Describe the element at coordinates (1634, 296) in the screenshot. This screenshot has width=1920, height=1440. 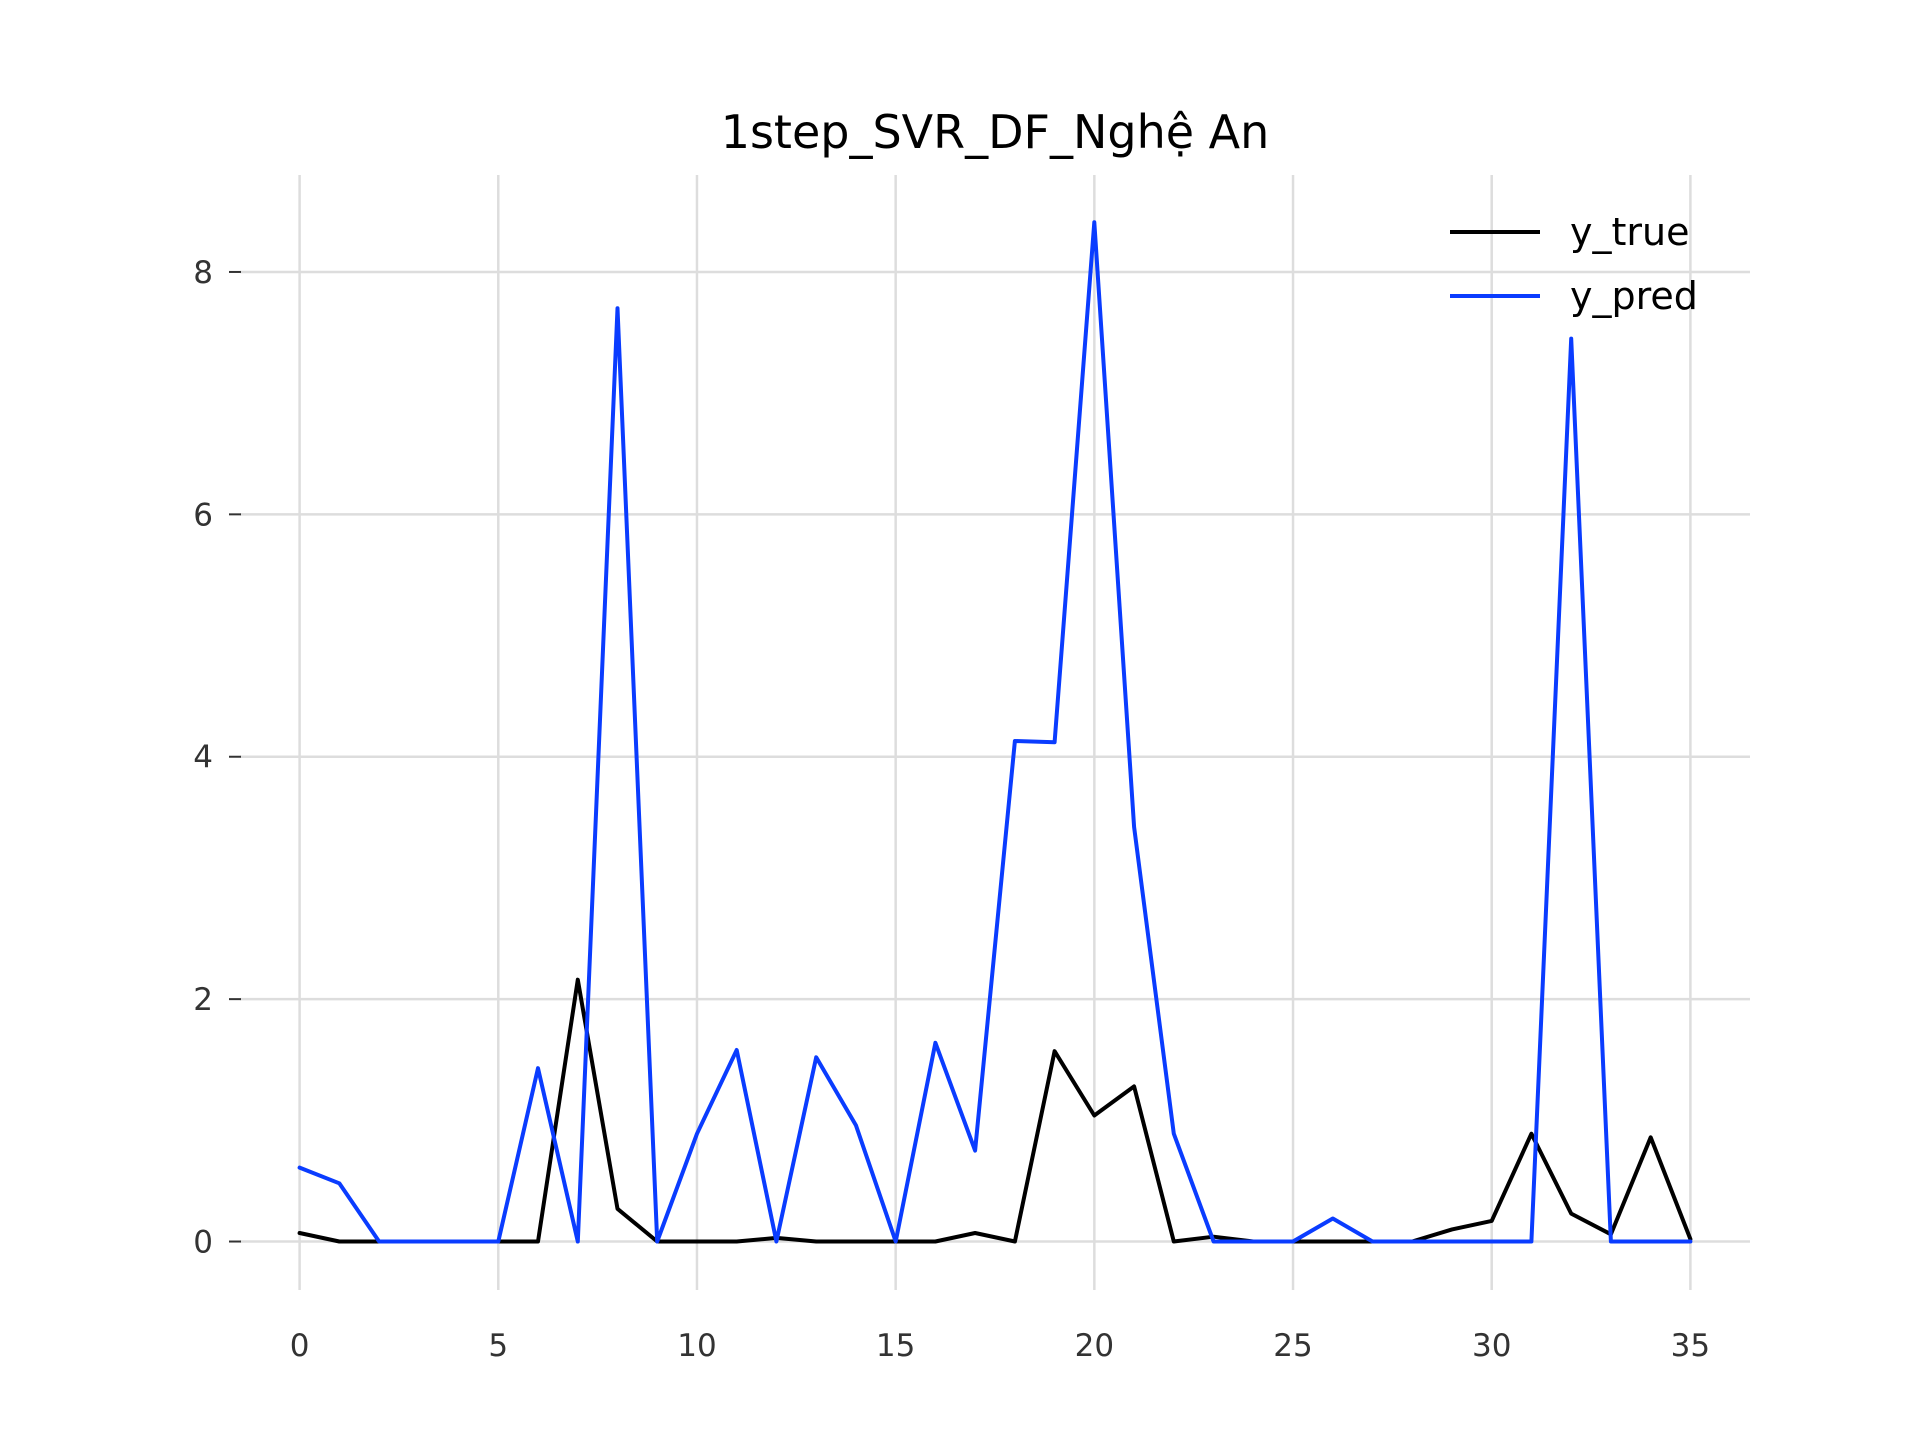
I see `legend-label-y-pred: y_pred` at that location.